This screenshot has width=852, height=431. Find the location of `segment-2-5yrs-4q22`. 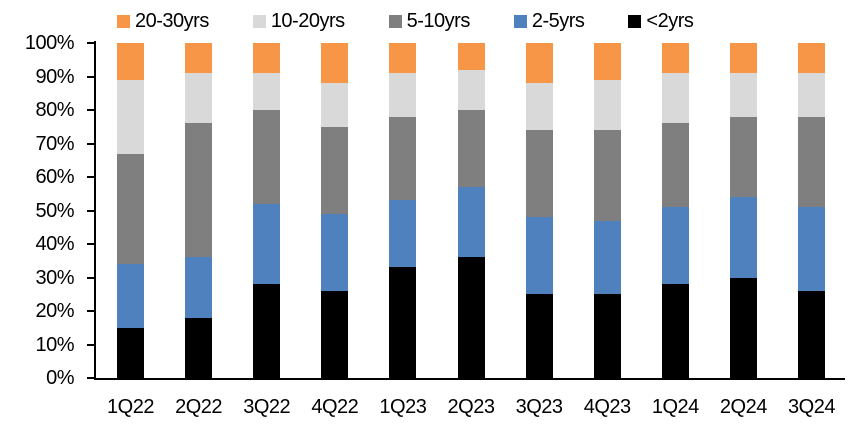

segment-2-5yrs-4q22 is located at coordinates (335, 252).